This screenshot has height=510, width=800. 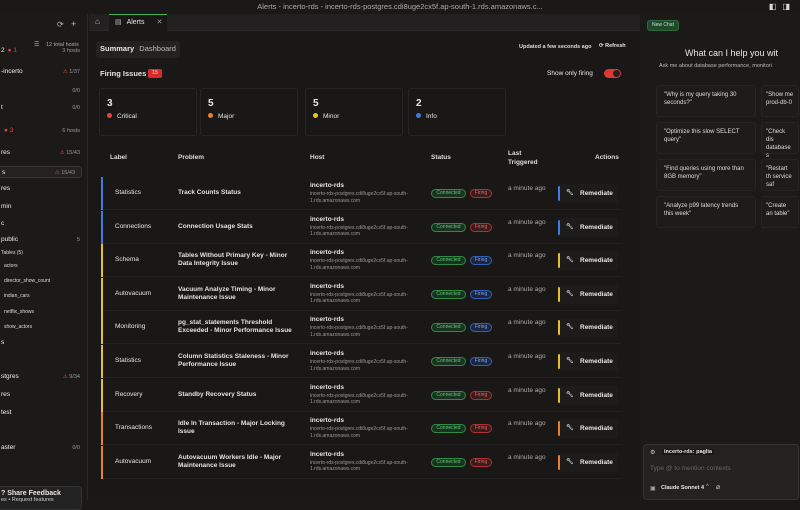 What do you see at coordinates (596, 294) in the screenshot?
I see `remediate-label: Remediate` at bounding box center [596, 294].